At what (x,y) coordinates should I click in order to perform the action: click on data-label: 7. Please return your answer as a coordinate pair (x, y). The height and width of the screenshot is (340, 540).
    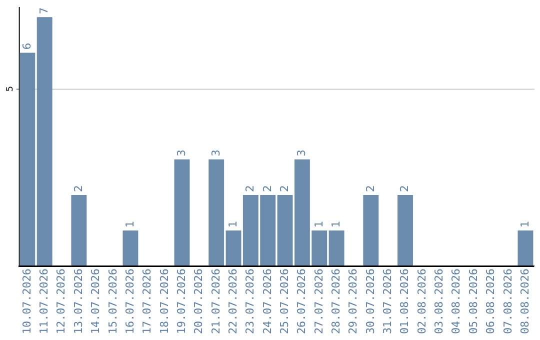
    Looking at the image, I should click on (44, 10).